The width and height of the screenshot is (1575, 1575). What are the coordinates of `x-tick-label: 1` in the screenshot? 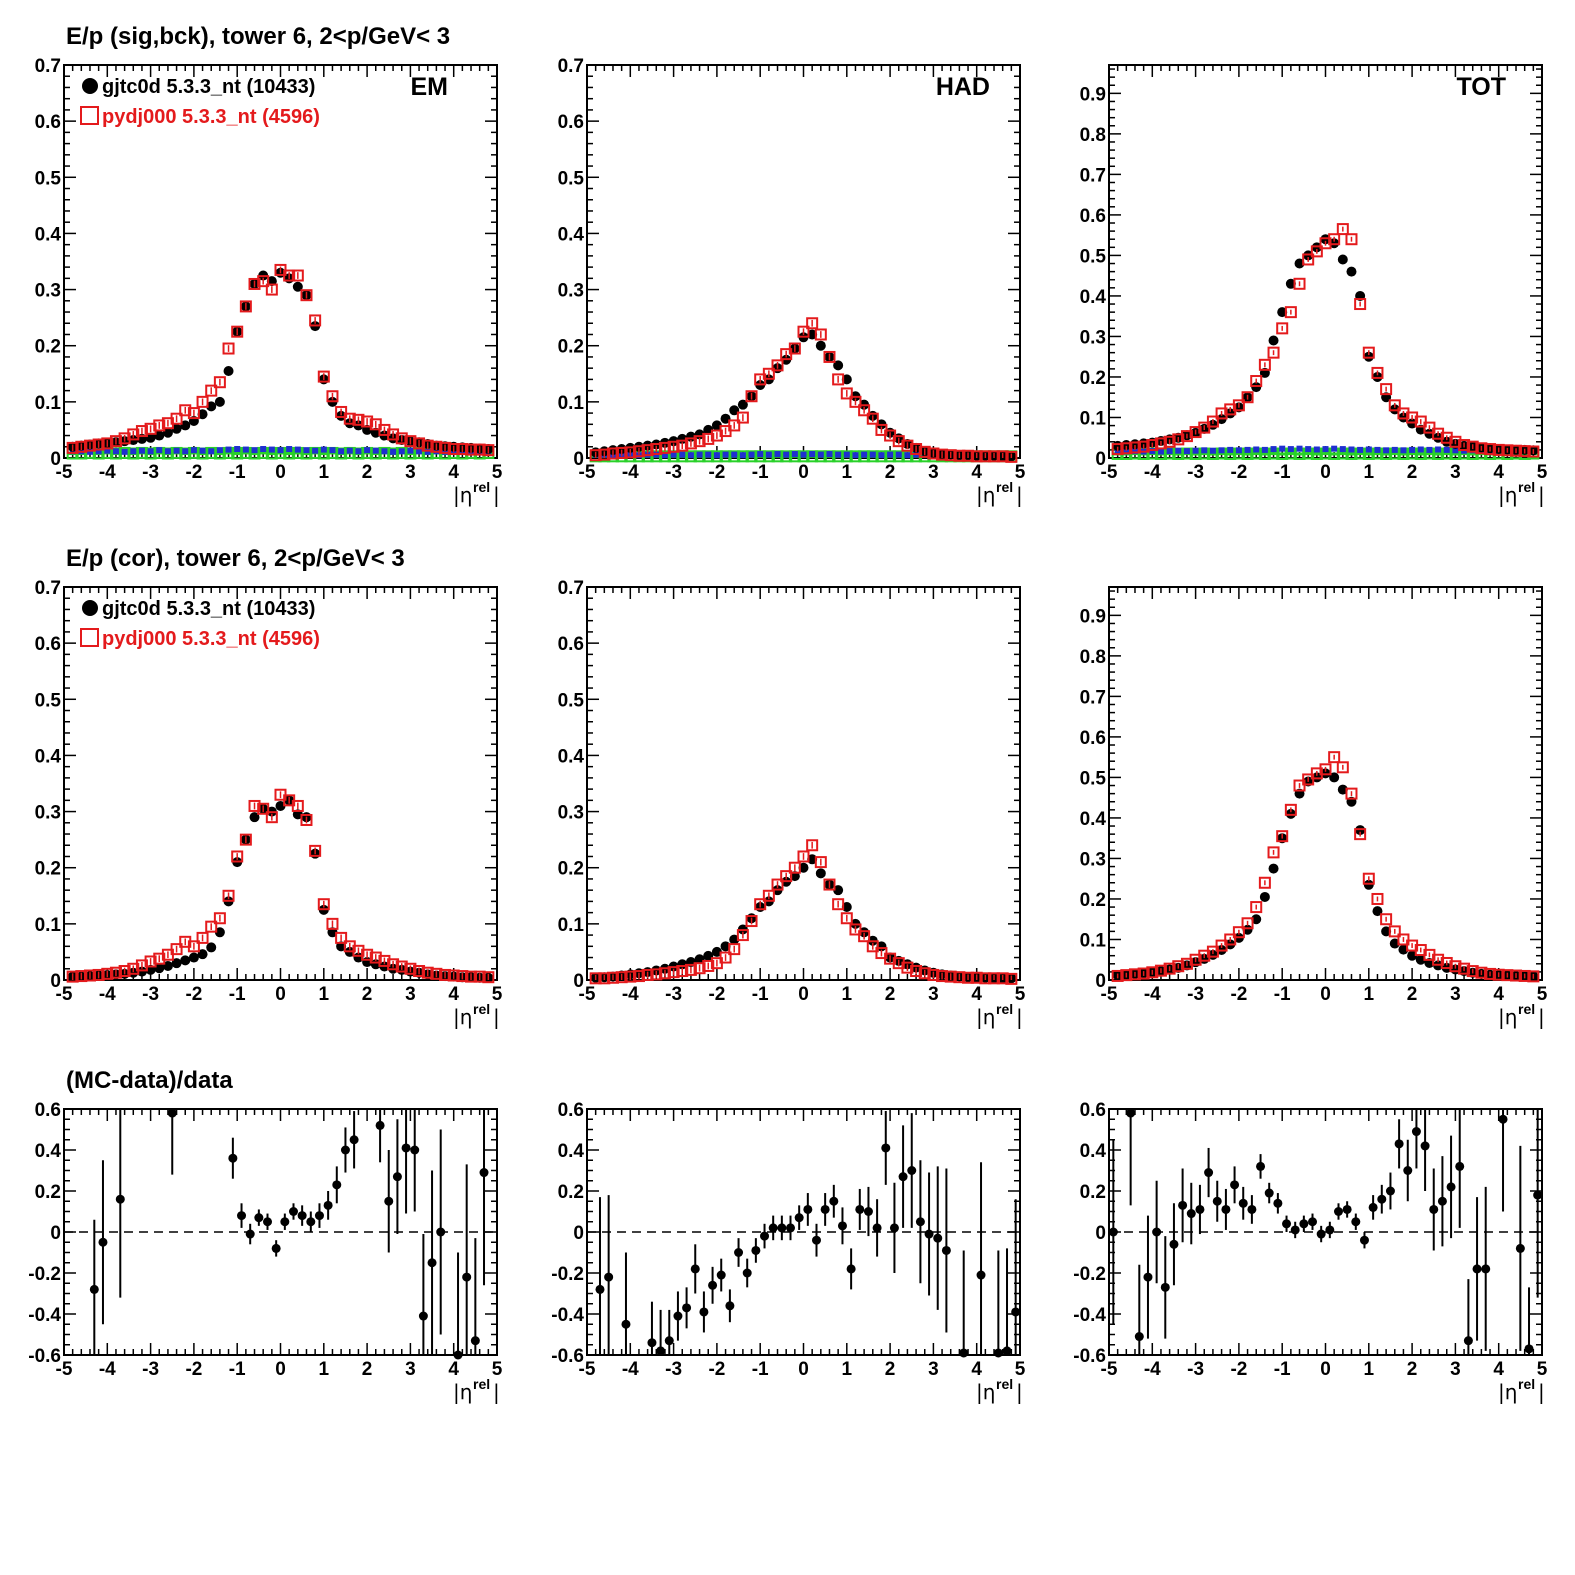 It's located at (1369, 994).